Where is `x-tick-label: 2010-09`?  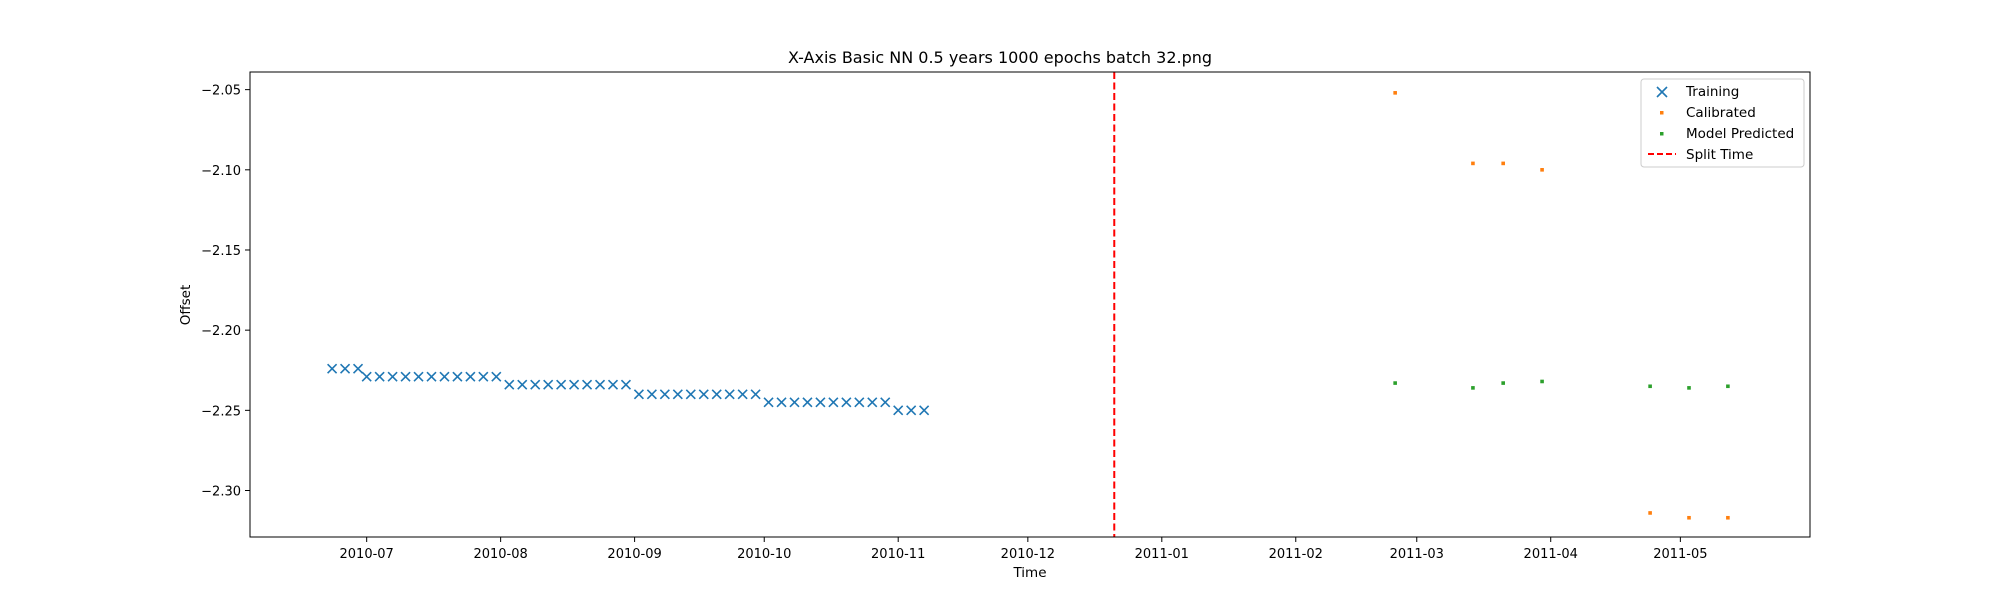 x-tick-label: 2010-09 is located at coordinates (634, 554).